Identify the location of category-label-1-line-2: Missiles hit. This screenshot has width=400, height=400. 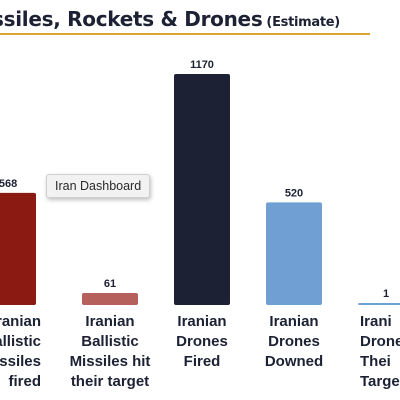
(110, 361).